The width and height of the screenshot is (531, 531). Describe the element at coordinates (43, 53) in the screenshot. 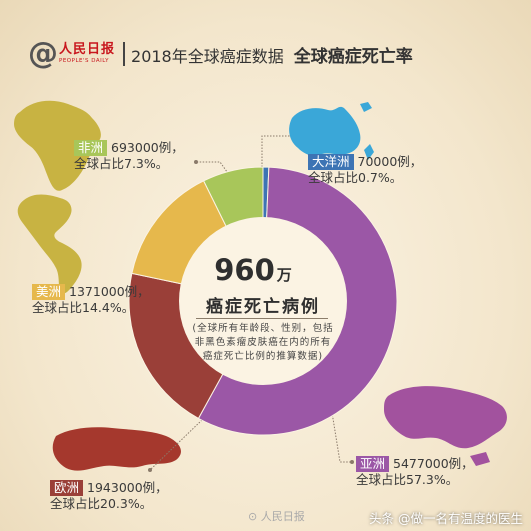

I see `at-sign-icon: @` at that location.